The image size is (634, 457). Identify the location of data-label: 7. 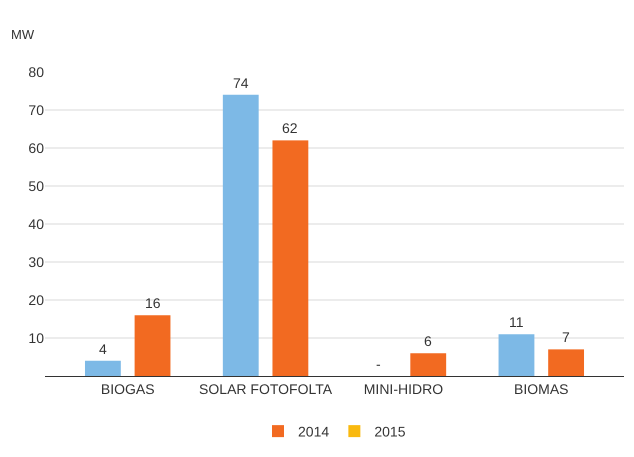
(566, 337).